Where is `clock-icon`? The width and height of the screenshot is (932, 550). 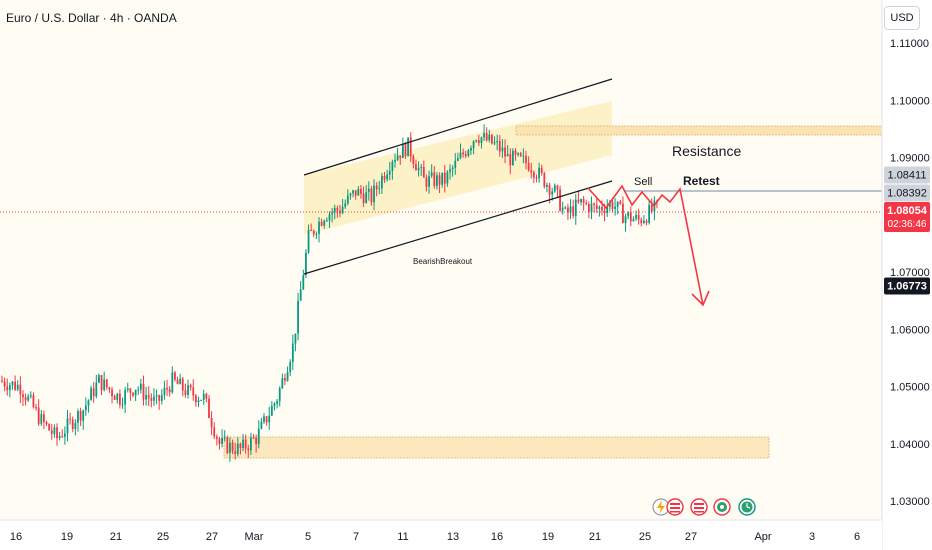 clock-icon is located at coordinates (747, 507).